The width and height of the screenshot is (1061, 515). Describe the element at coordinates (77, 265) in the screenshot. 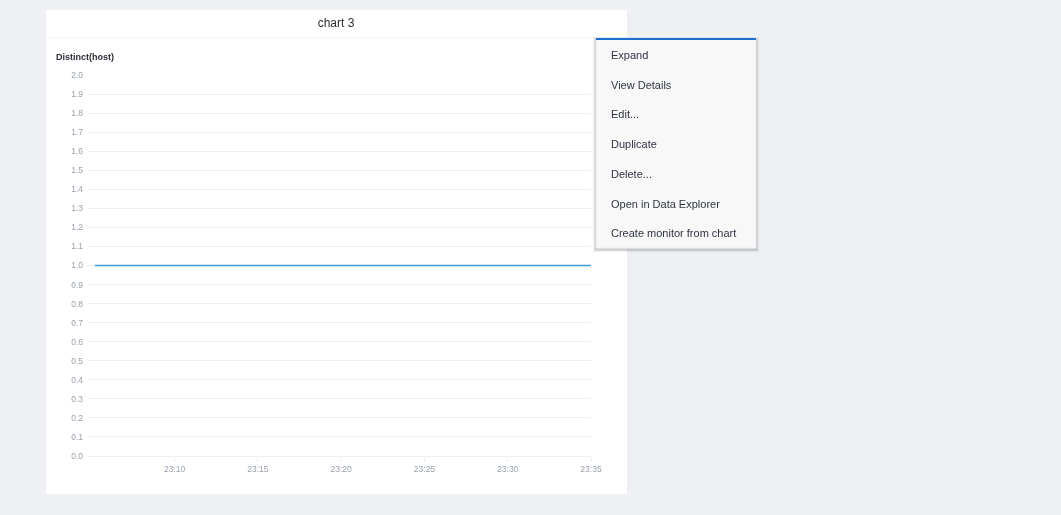

I see `y-tick-label: 1.0` at that location.